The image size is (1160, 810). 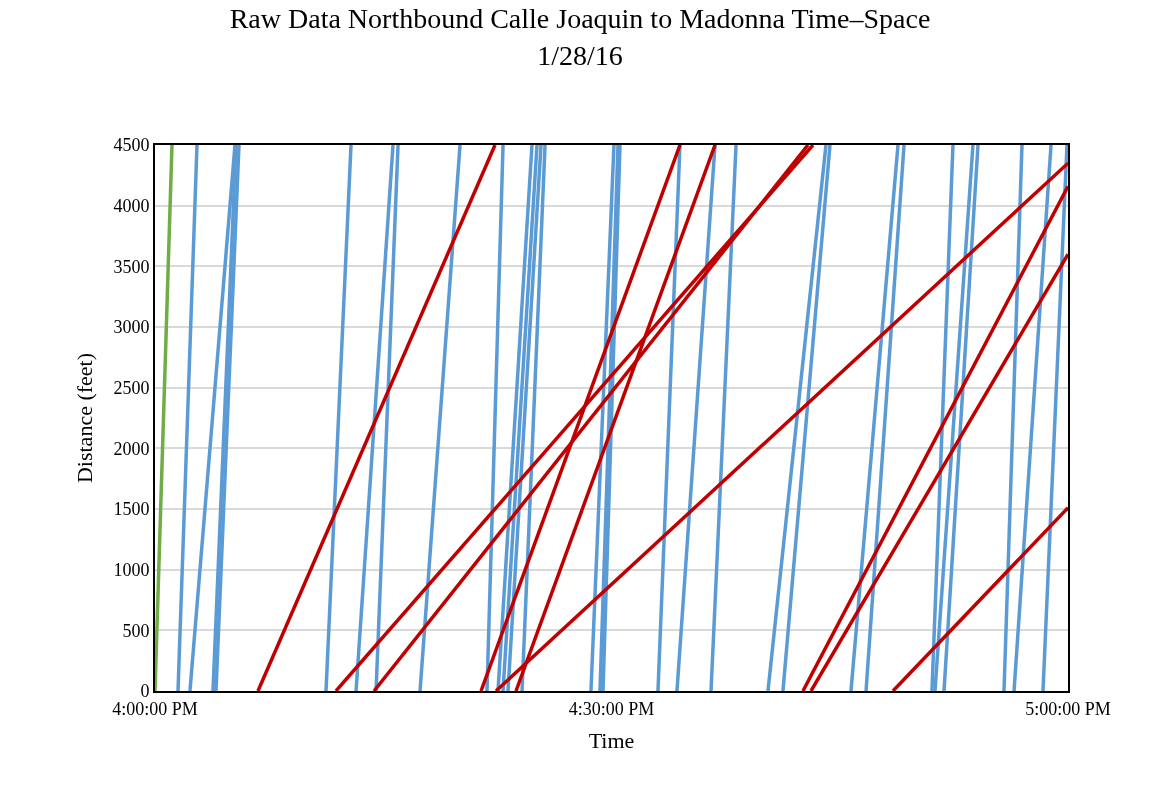 What do you see at coordinates (131, 387) in the screenshot?
I see `y-tick-label: 2500` at bounding box center [131, 387].